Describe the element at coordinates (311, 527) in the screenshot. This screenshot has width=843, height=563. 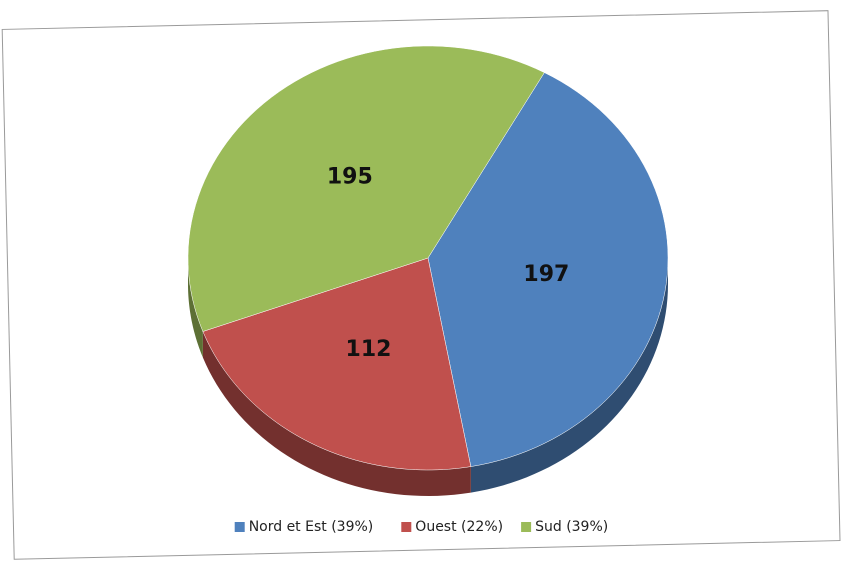
I see `legend-label: Nord et Est (39%)` at that location.